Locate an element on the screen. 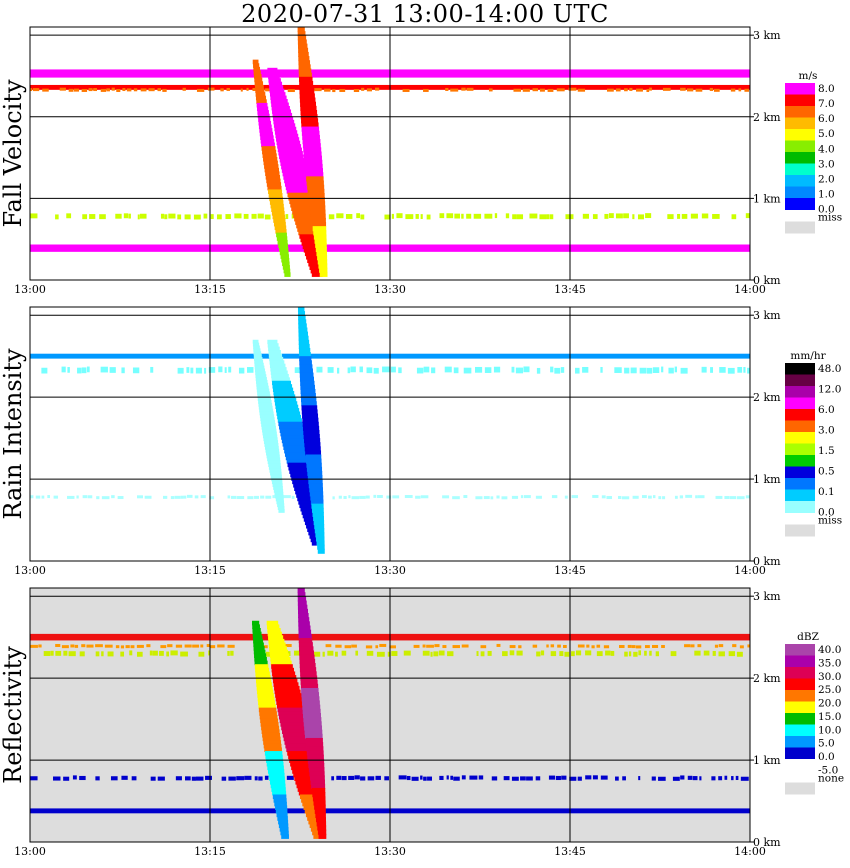 Image resolution: width=850 pixels, height=868 pixels. colorbar-unit: dBZ is located at coordinates (808, 637).